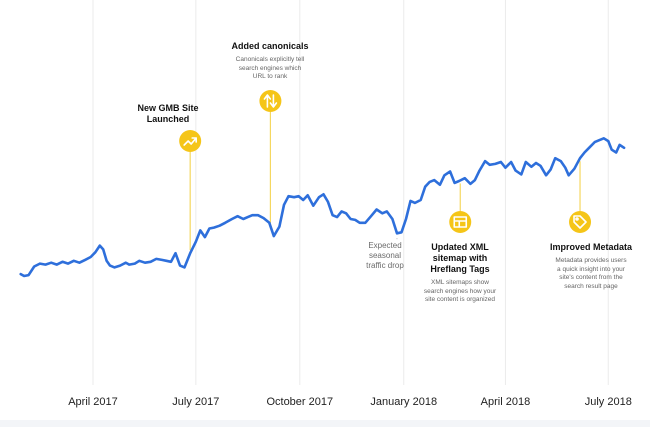  I want to click on desc-line: search engines which, so click(270, 68).